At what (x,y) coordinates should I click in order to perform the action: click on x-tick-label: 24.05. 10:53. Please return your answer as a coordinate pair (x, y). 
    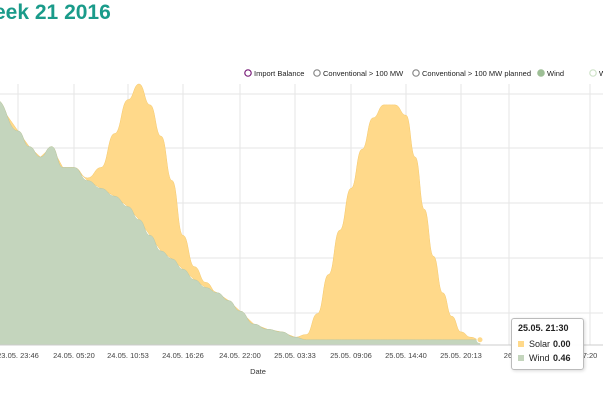
    Looking at the image, I should click on (128, 355).